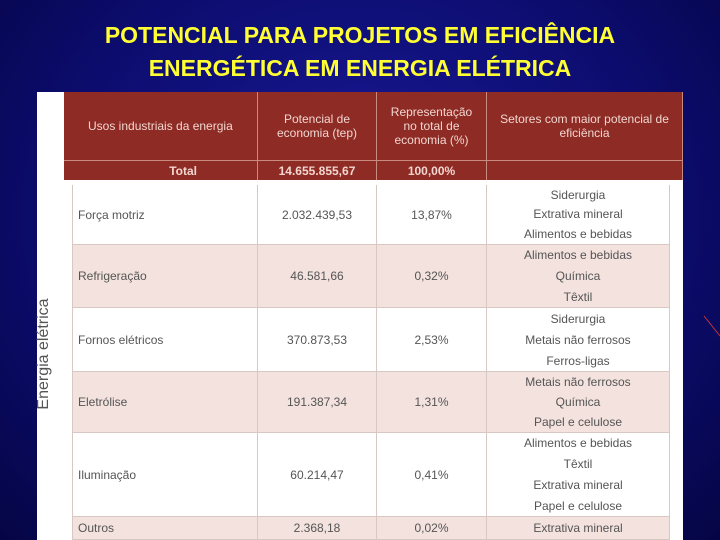 Image resolution: width=720 pixels, height=540 pixels. Describe the element at coordinates (317, 126) in the screenshot. I see `header-cell: Potencial de economia (tep)` at that location.